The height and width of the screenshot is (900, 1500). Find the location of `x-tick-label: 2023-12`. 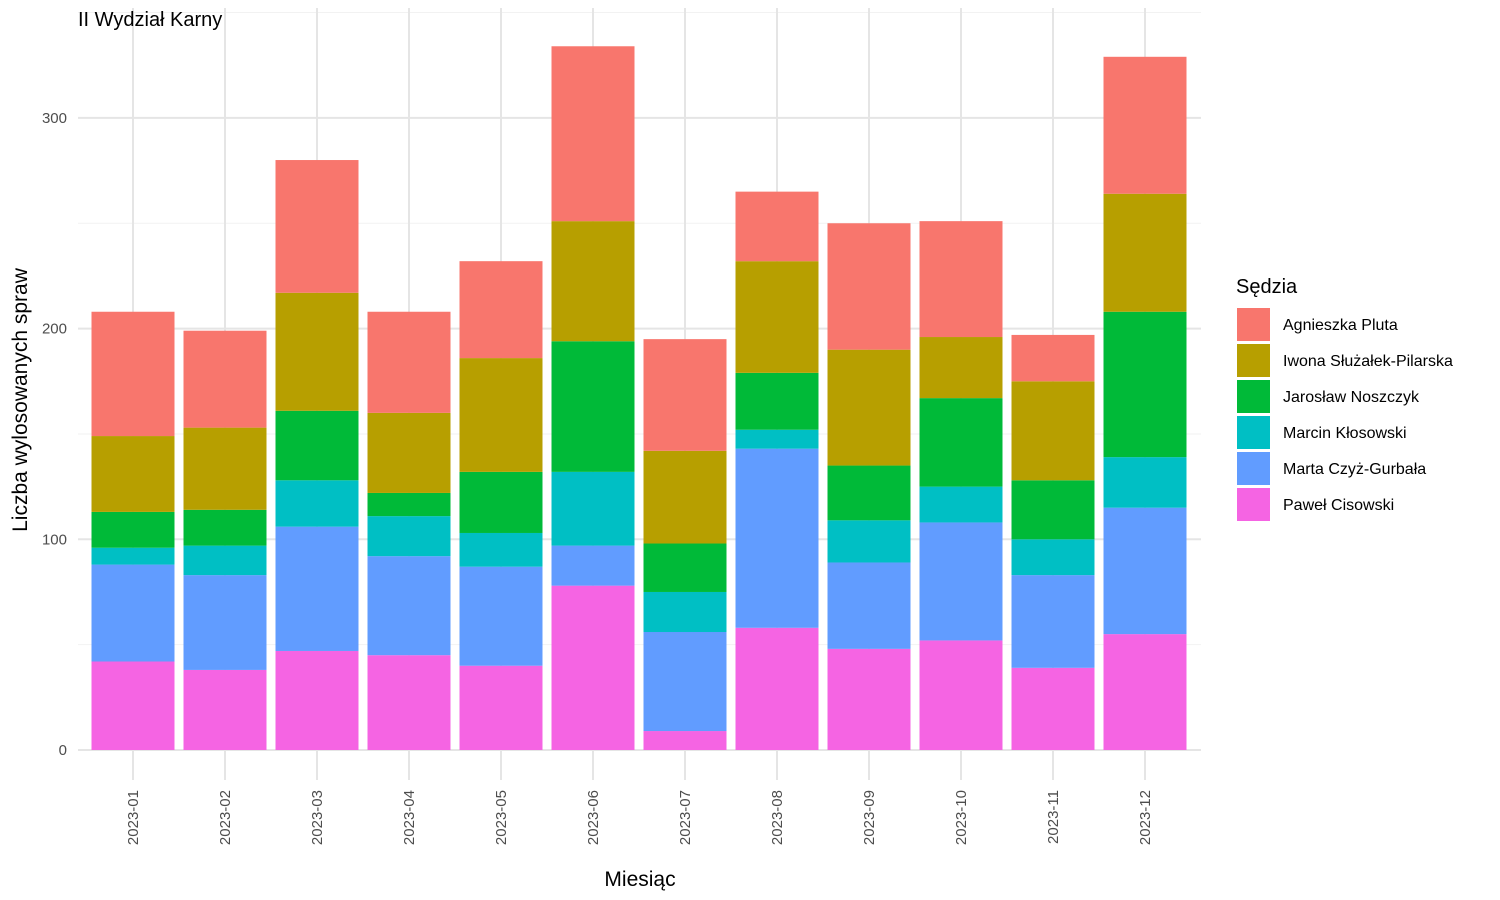

x-tick-label: 2023-12 is located at coordinates (1145, 817).